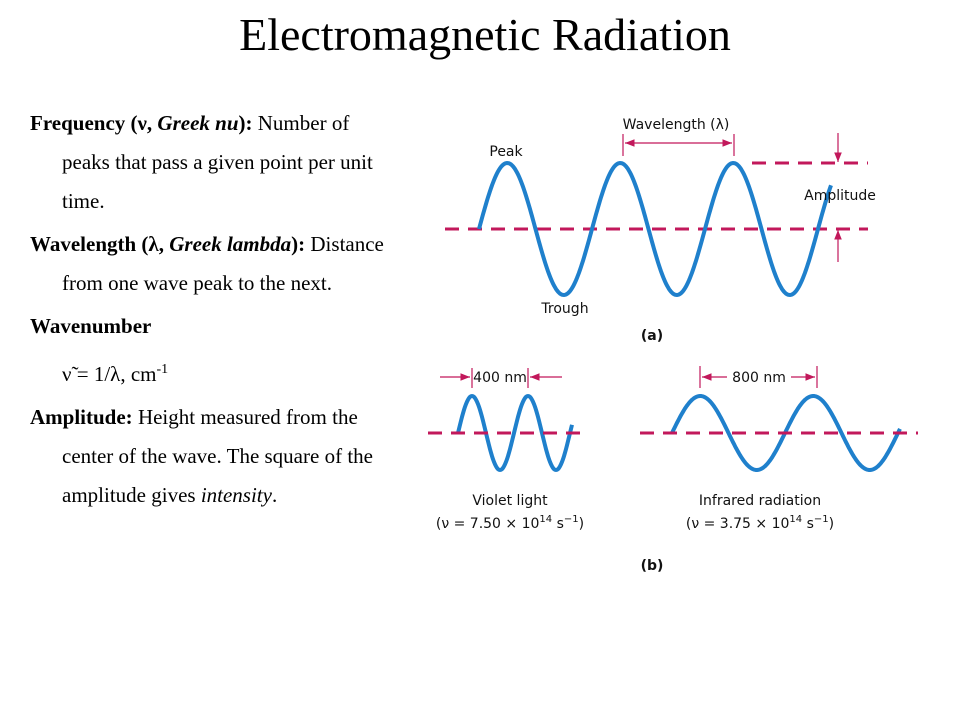 The width and height of the screenshot is (960, 720). What do you see at coordinates (652, 566) in the screenshot?
I see `panel-label: (b)` at bounding box center [652, 566].